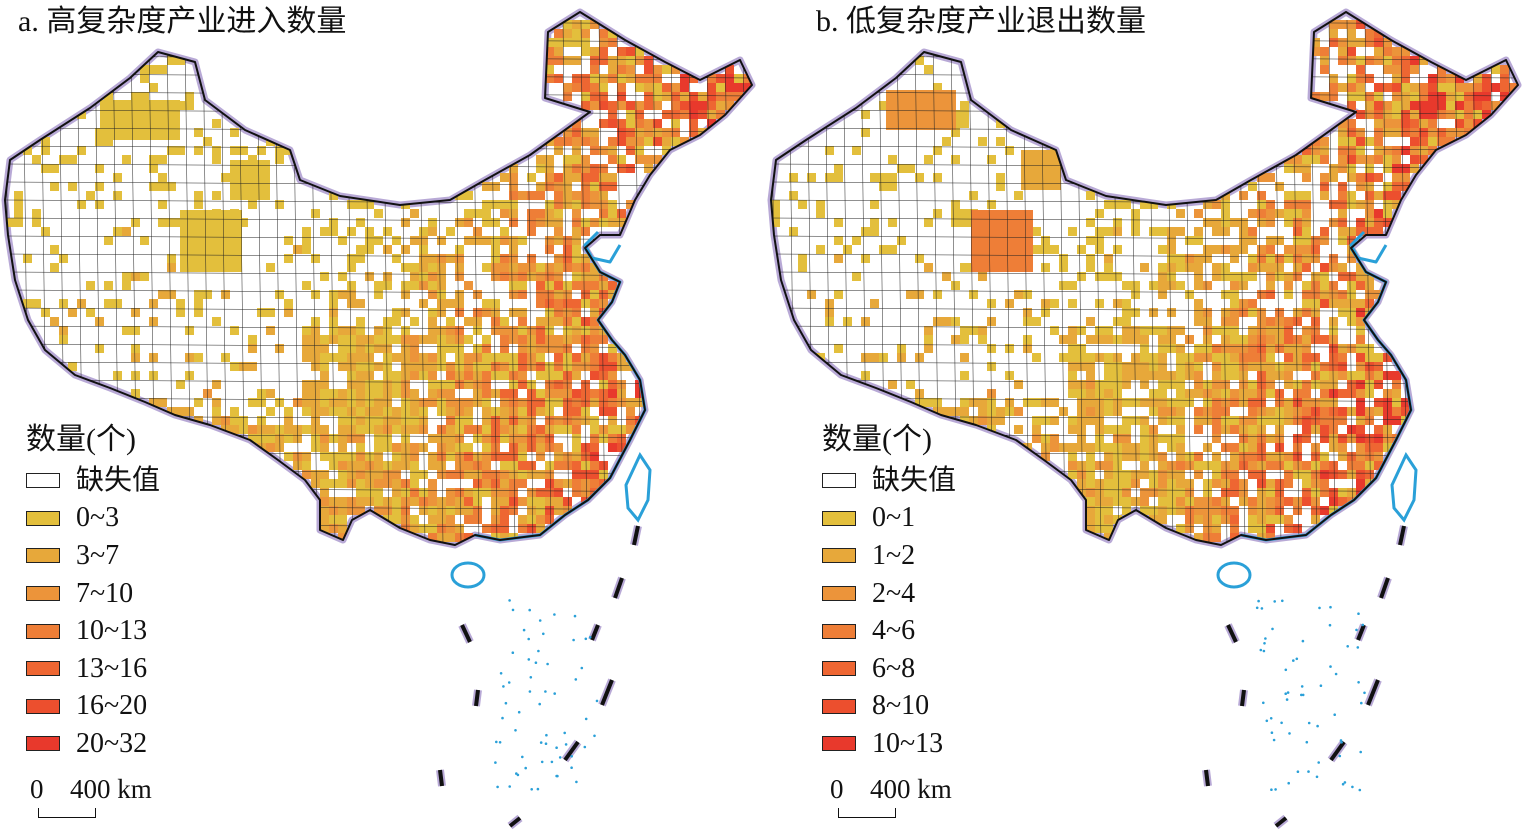 This screenshot has width=1532, height=838. What do you see at coordinates (636, 535) in the screenshot?
I see `nine-dash-segment` at bounding box center [636, 535].